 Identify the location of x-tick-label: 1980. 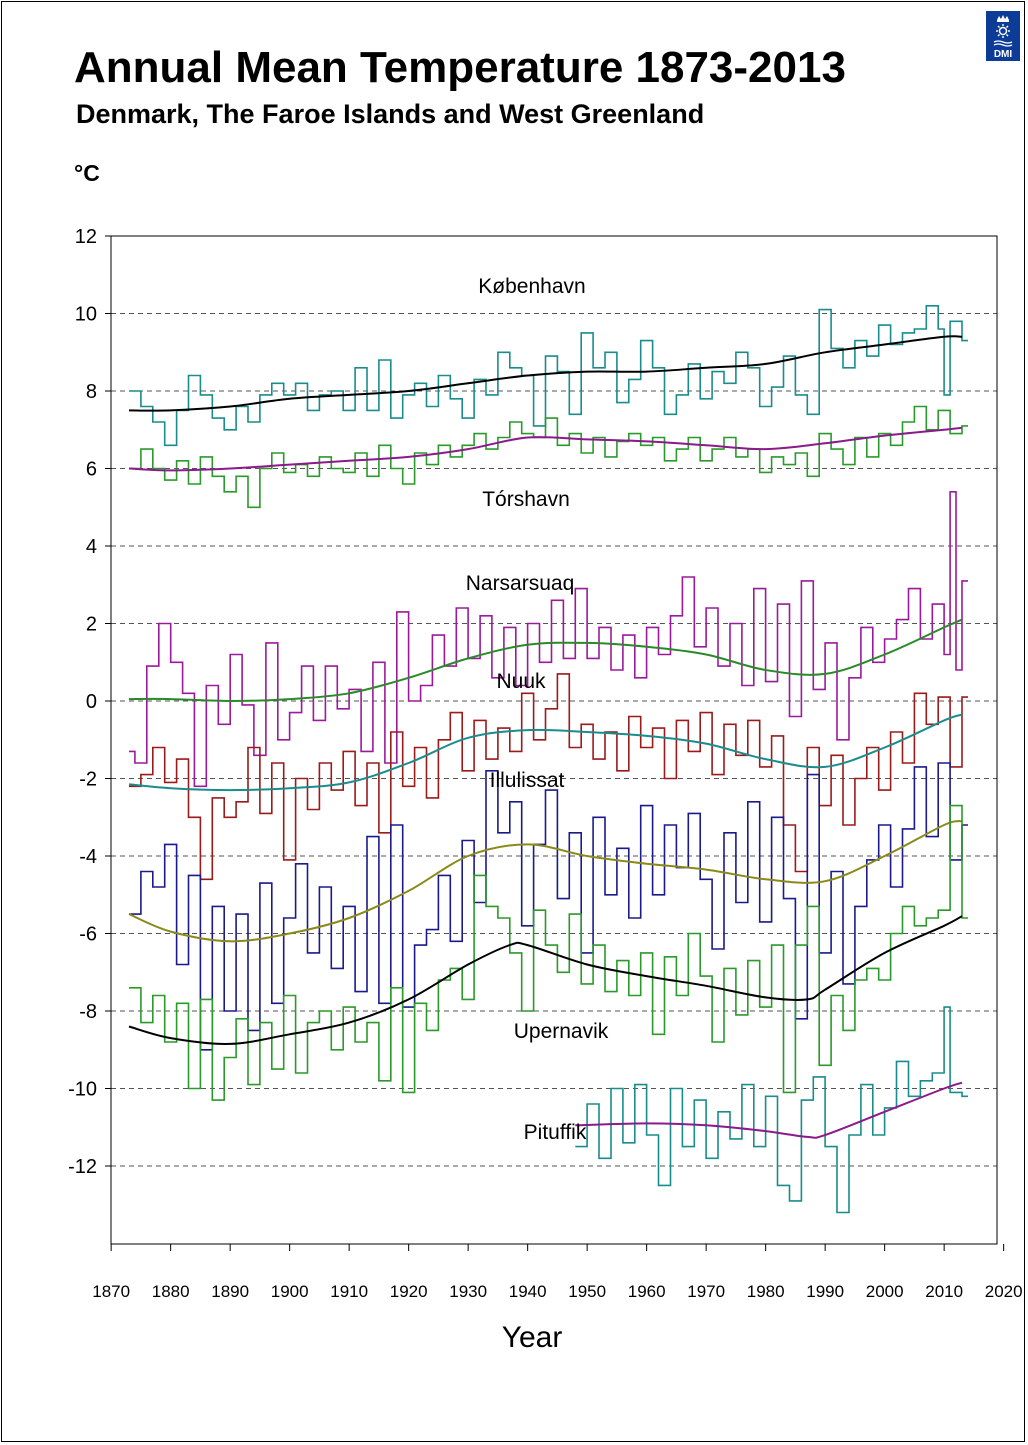
(766, 1291).